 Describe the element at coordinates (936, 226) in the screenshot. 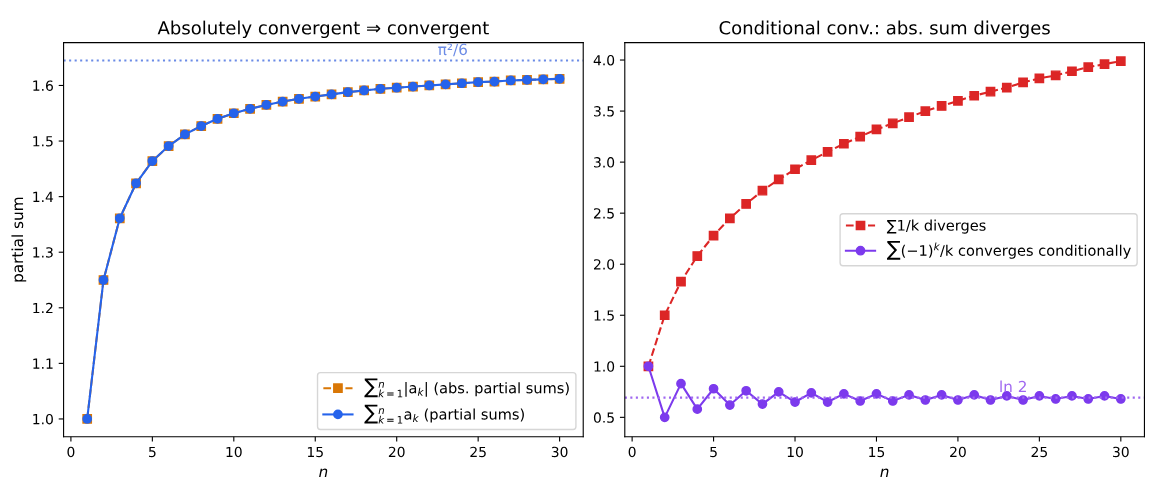

I see `legend-label: ∑1/k diverges` at that location.